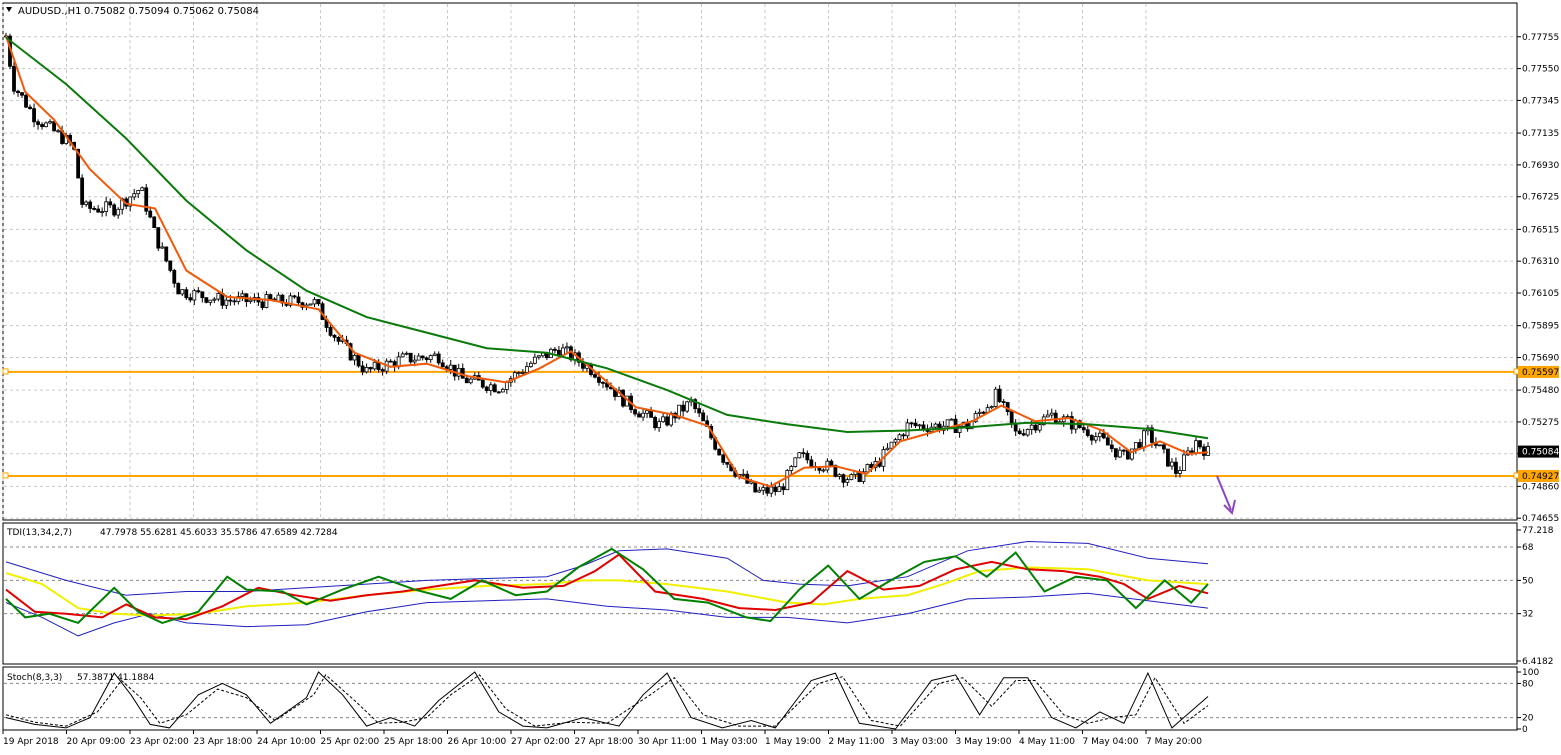  I want to click on level-price-tag, so click(1538, 371).